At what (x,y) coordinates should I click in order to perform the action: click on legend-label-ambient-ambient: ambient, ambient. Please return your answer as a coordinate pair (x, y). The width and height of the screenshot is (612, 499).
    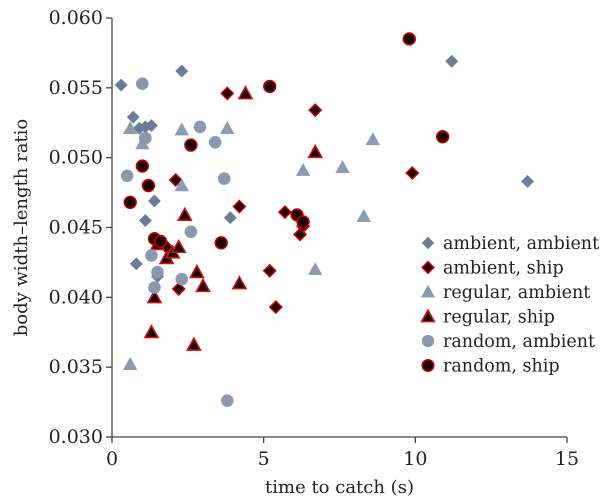
    Looking at the image, I should click on (521, 244).